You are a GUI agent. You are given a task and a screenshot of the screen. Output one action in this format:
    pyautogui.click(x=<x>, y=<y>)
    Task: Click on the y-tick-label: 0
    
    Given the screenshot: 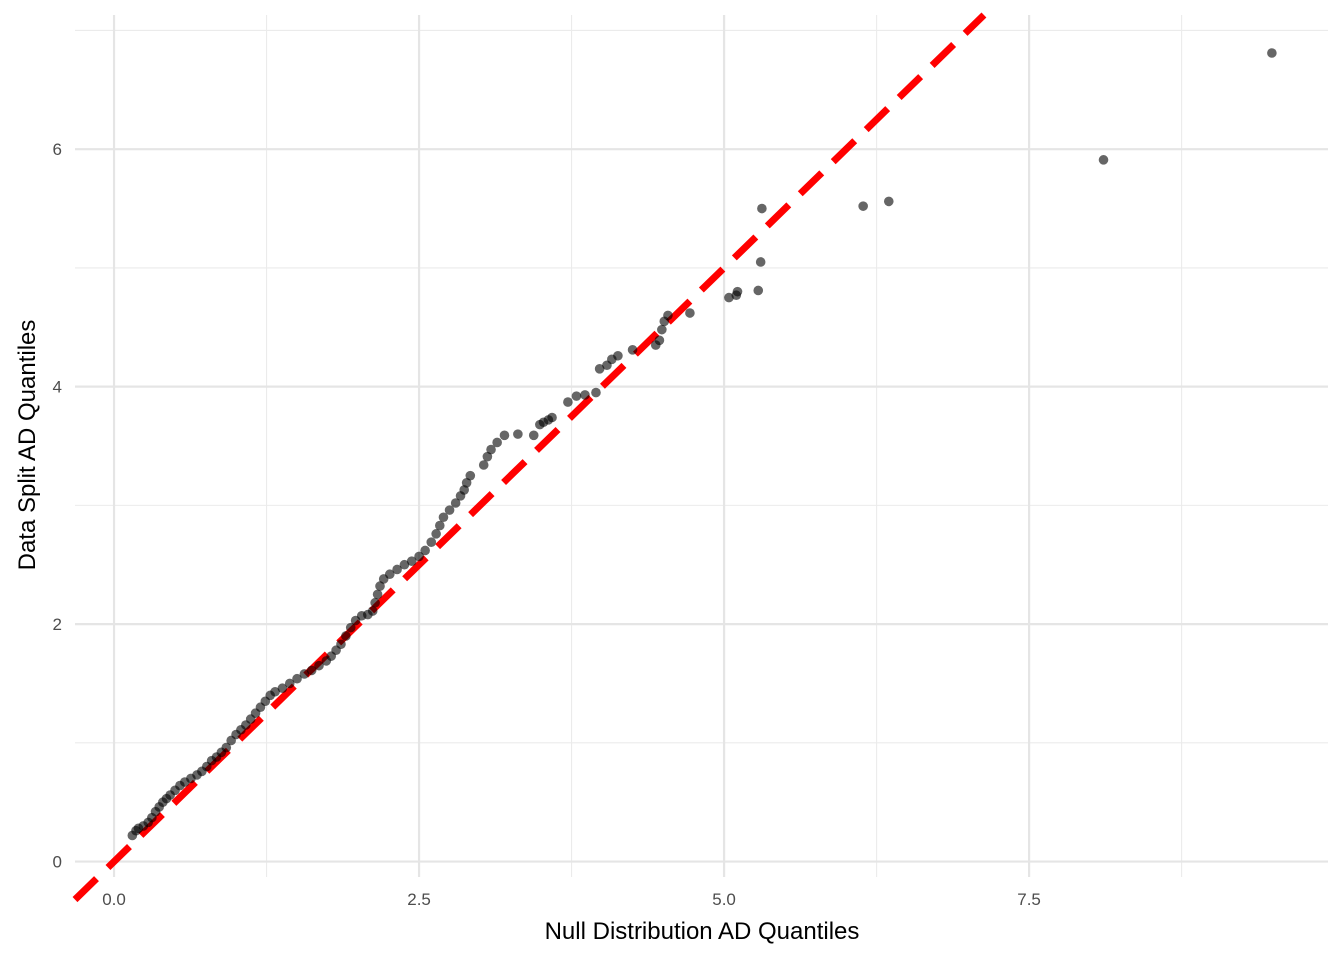 What is the action you would take?
    pyautogui.click(x=57, y=862)
    